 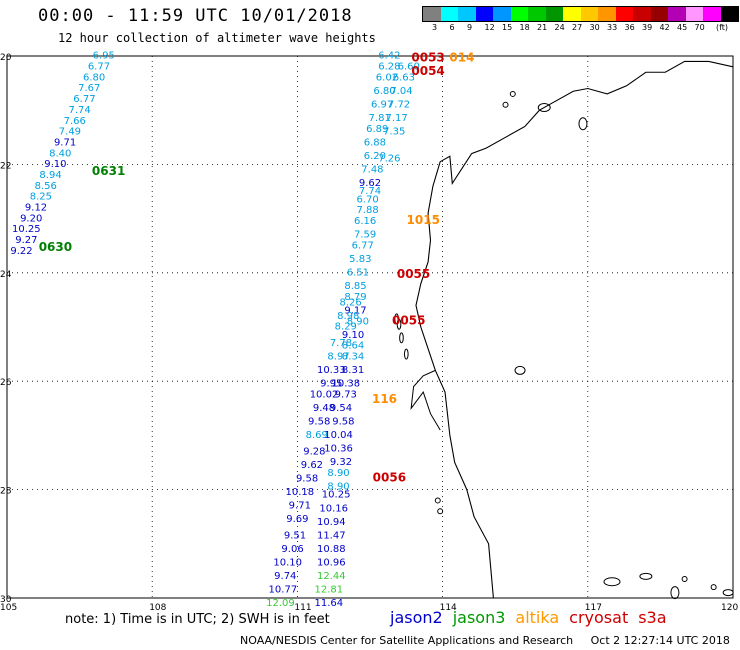 I want to click on lat-tick-label: 26, so click(x=6, y=383).